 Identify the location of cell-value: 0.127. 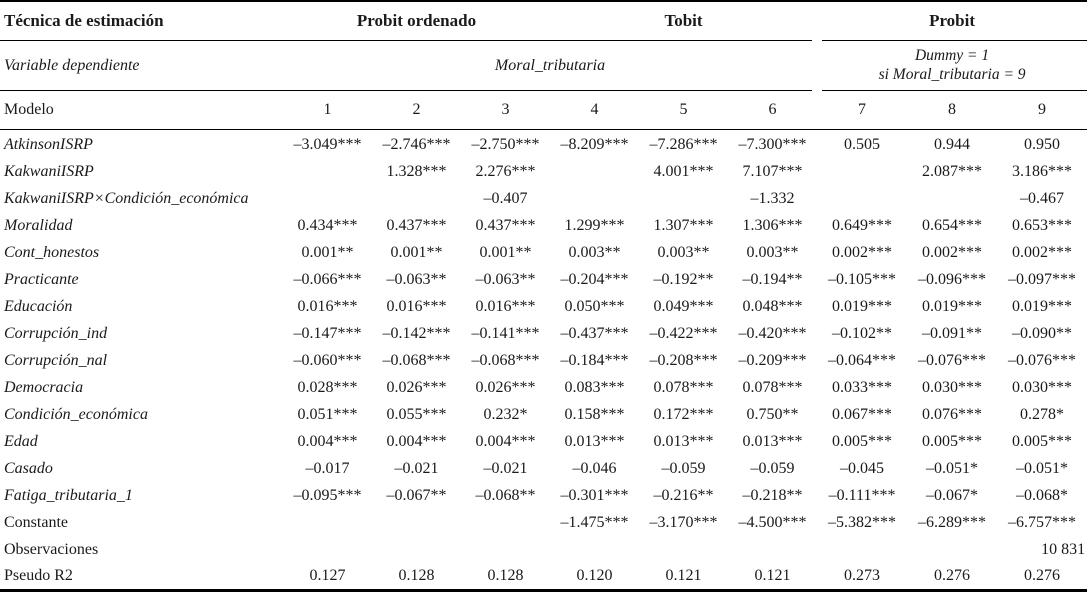
(327, 575).